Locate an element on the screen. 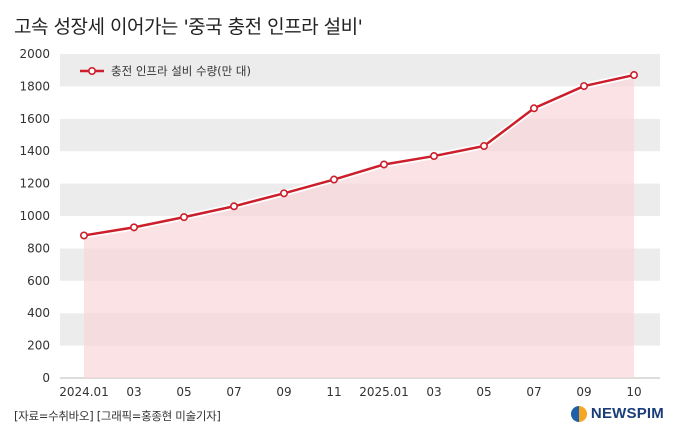 The height and width of the screenshot is (442, 680). x-axis-ticks: 2024.01 03 05 07 09 11 2025.01 03 05 07 09 10 is located at coordinates (350, 392).